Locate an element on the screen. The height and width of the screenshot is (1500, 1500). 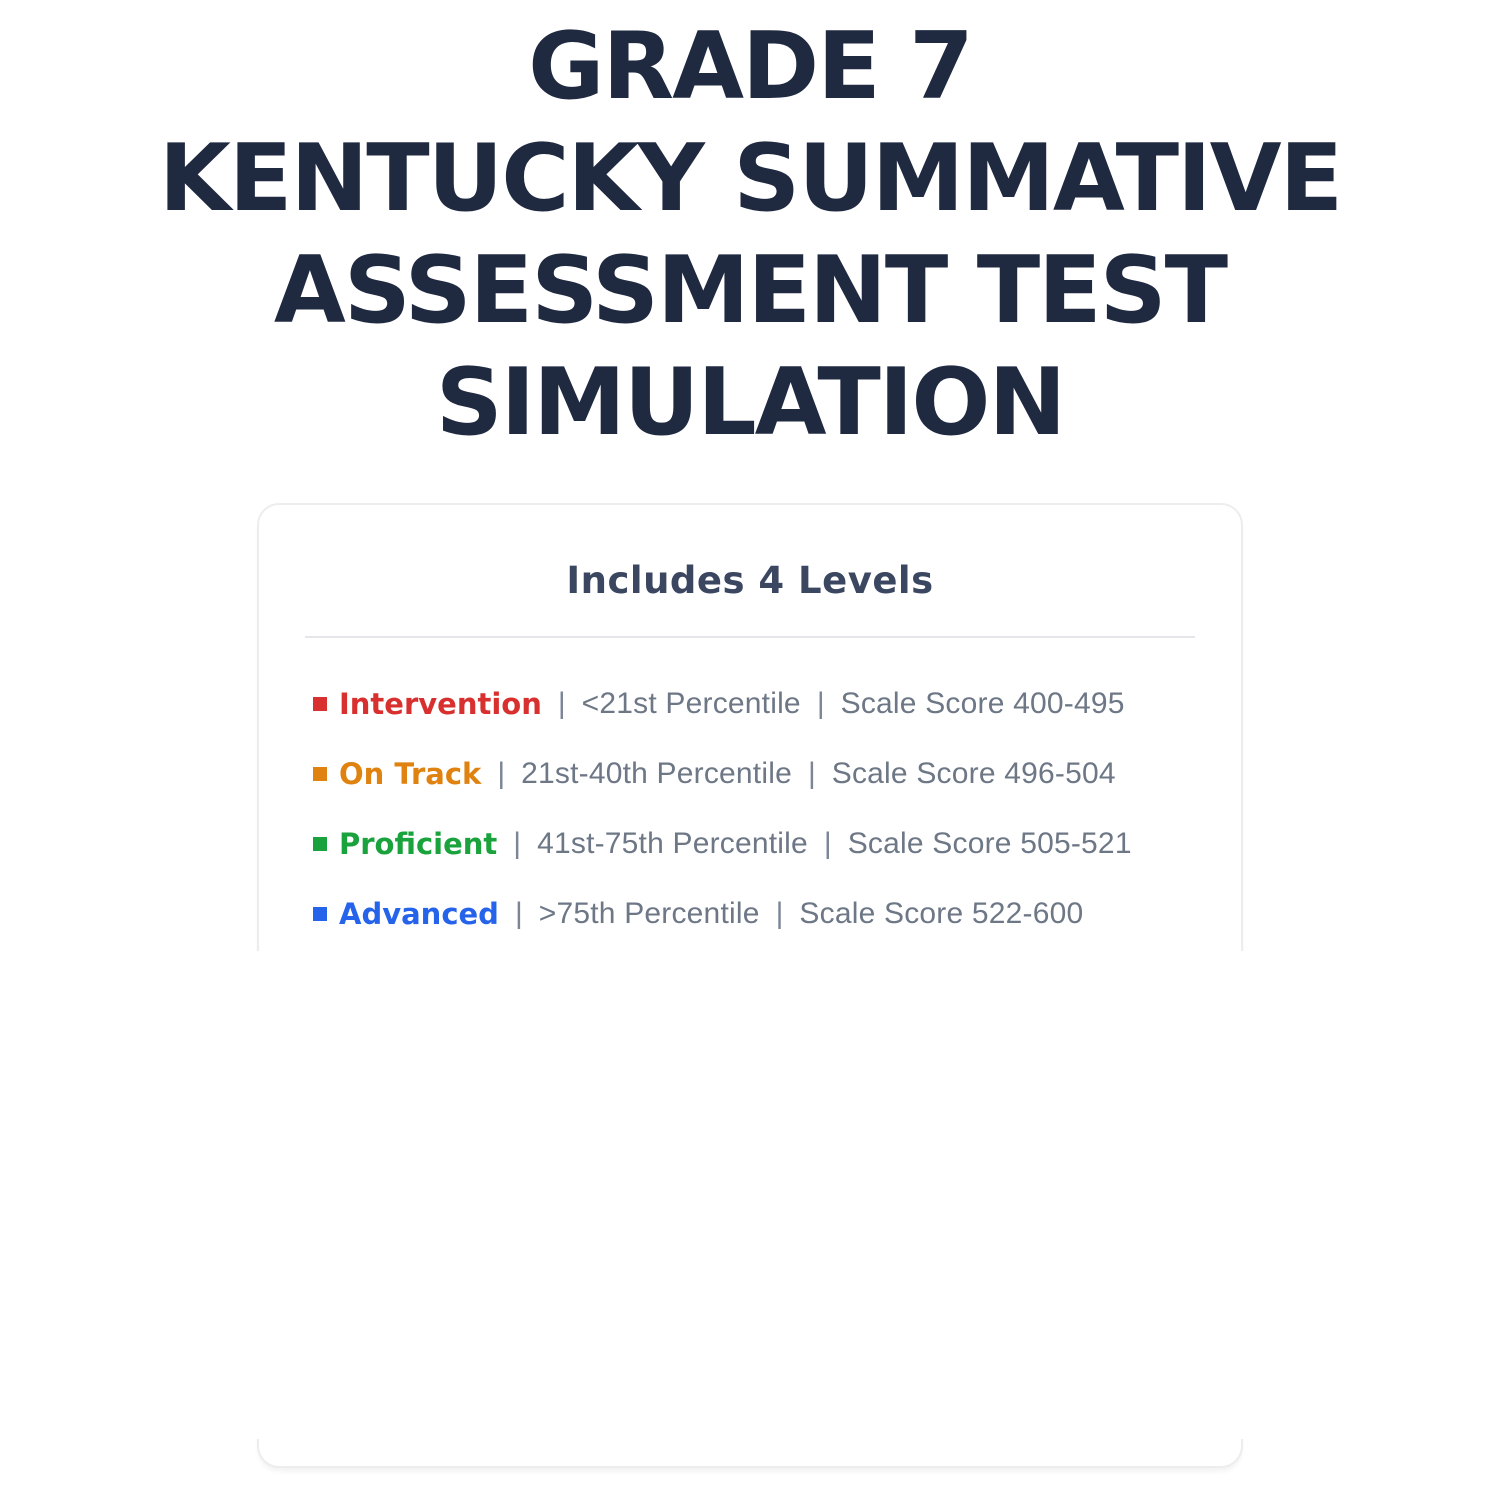
level-name: Intervention is located at coordinates (440, 704).